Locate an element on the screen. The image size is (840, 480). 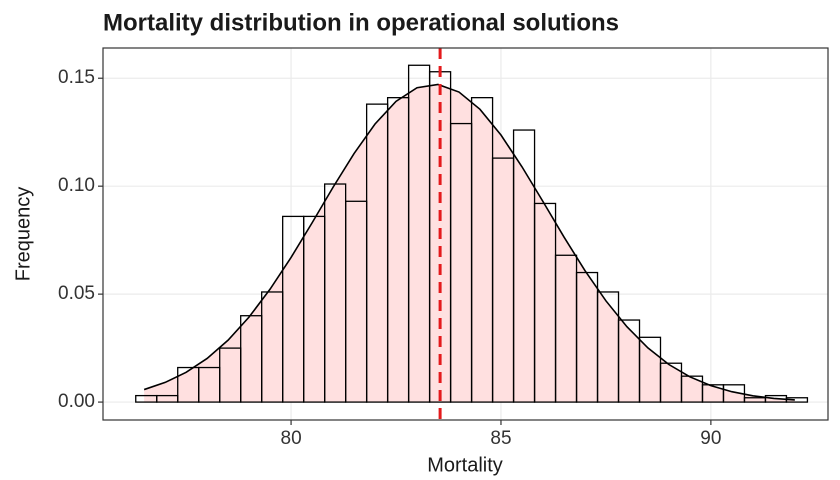
y-tick-label: 0.05 is located at coordinates (76, 293).